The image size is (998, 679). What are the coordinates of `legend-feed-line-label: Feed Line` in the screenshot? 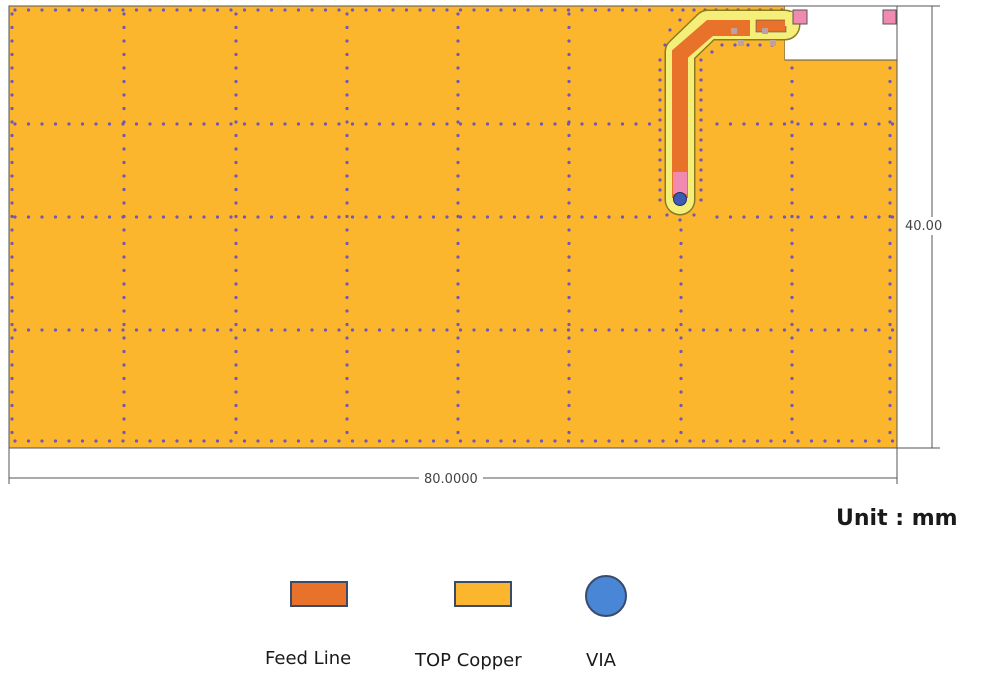 It's located at (308, 658).